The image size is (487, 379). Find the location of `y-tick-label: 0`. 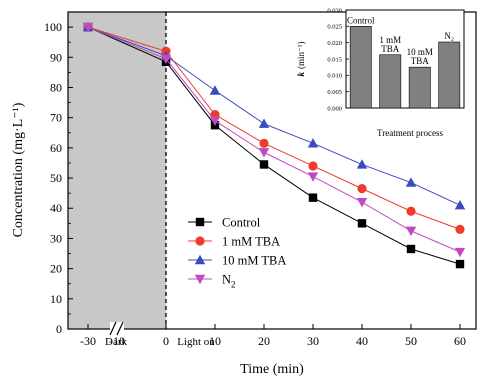

y-tick-label: 0 is located at coordinates (59, 329).